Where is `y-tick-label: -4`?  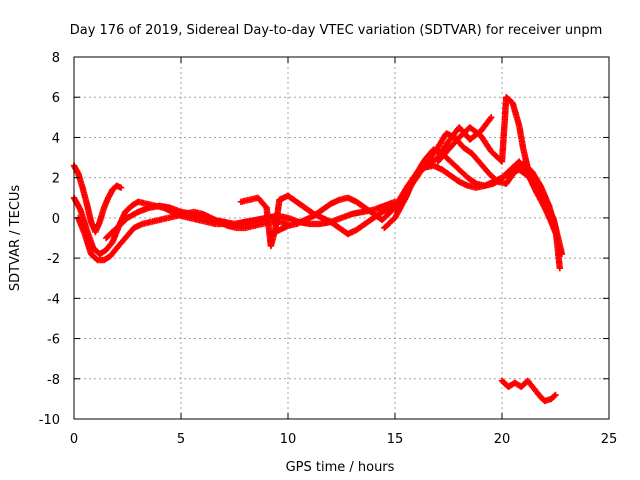
y-tick-label: -4 is located at coordinates (53, 299).